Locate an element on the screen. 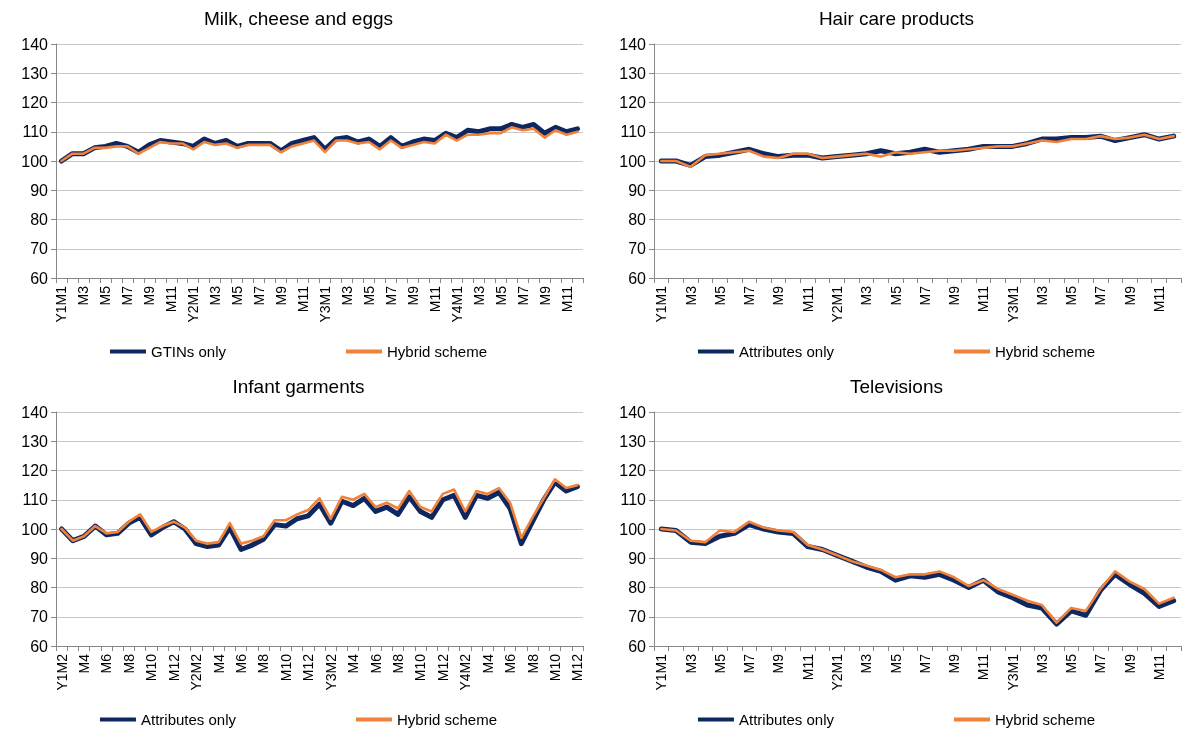 This screenshot has width=1195, height=736. x-tick-label: Y4M1 is located at coordinates (456, 304).